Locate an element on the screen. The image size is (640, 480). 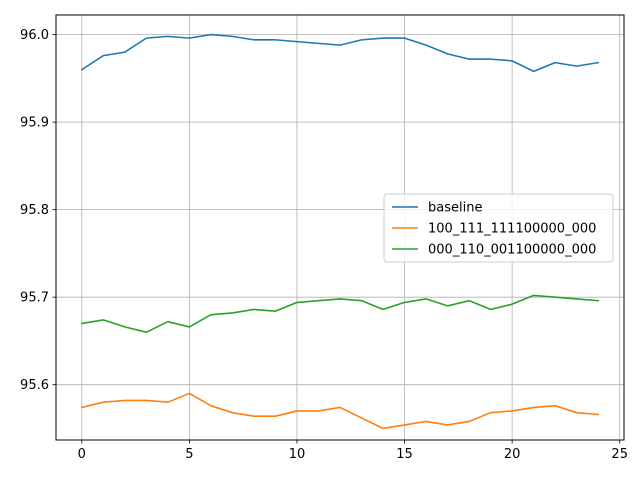
legend-box is located at coordinates (498, 228).